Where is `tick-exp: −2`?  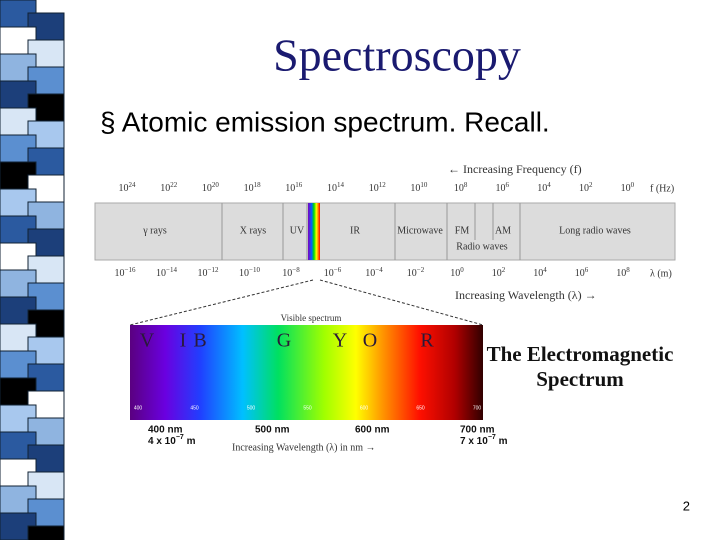
tick-exp: −2 is located at coordinates (421, 270).